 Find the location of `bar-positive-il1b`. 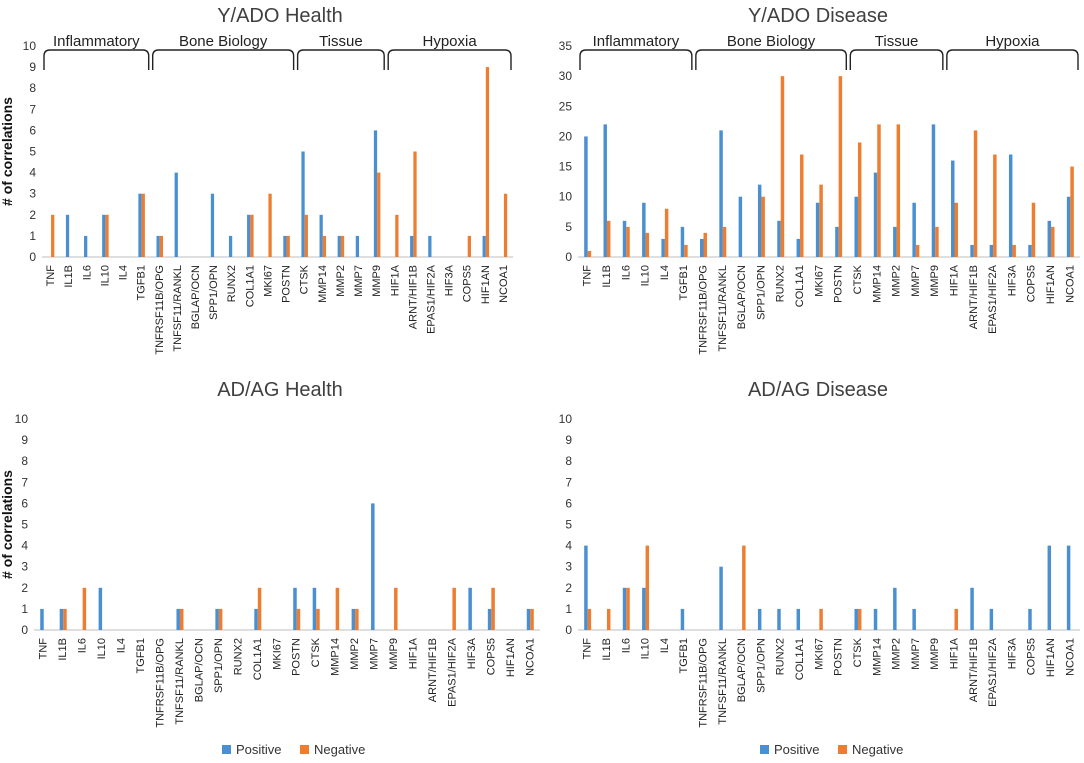

bar-positive-il1b is located at coordinates (67, 235).